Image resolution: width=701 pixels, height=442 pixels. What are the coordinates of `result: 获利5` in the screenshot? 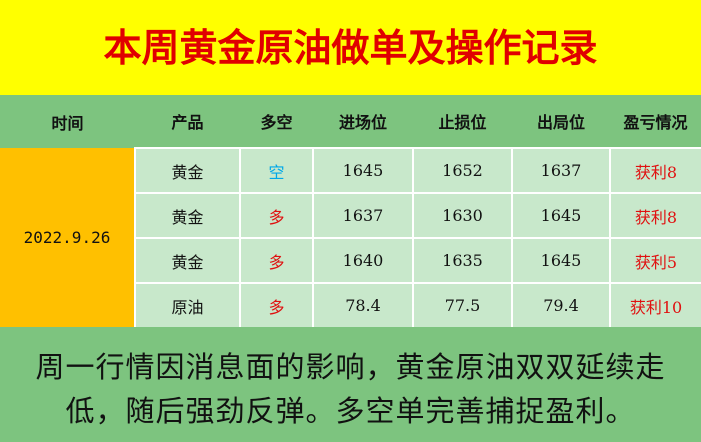 It's located at (655, 260).